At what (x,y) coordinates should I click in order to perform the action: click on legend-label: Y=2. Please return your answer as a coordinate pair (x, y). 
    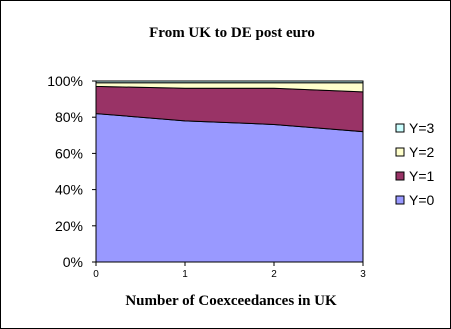
    Looking at the image, I should click on (422, 152).